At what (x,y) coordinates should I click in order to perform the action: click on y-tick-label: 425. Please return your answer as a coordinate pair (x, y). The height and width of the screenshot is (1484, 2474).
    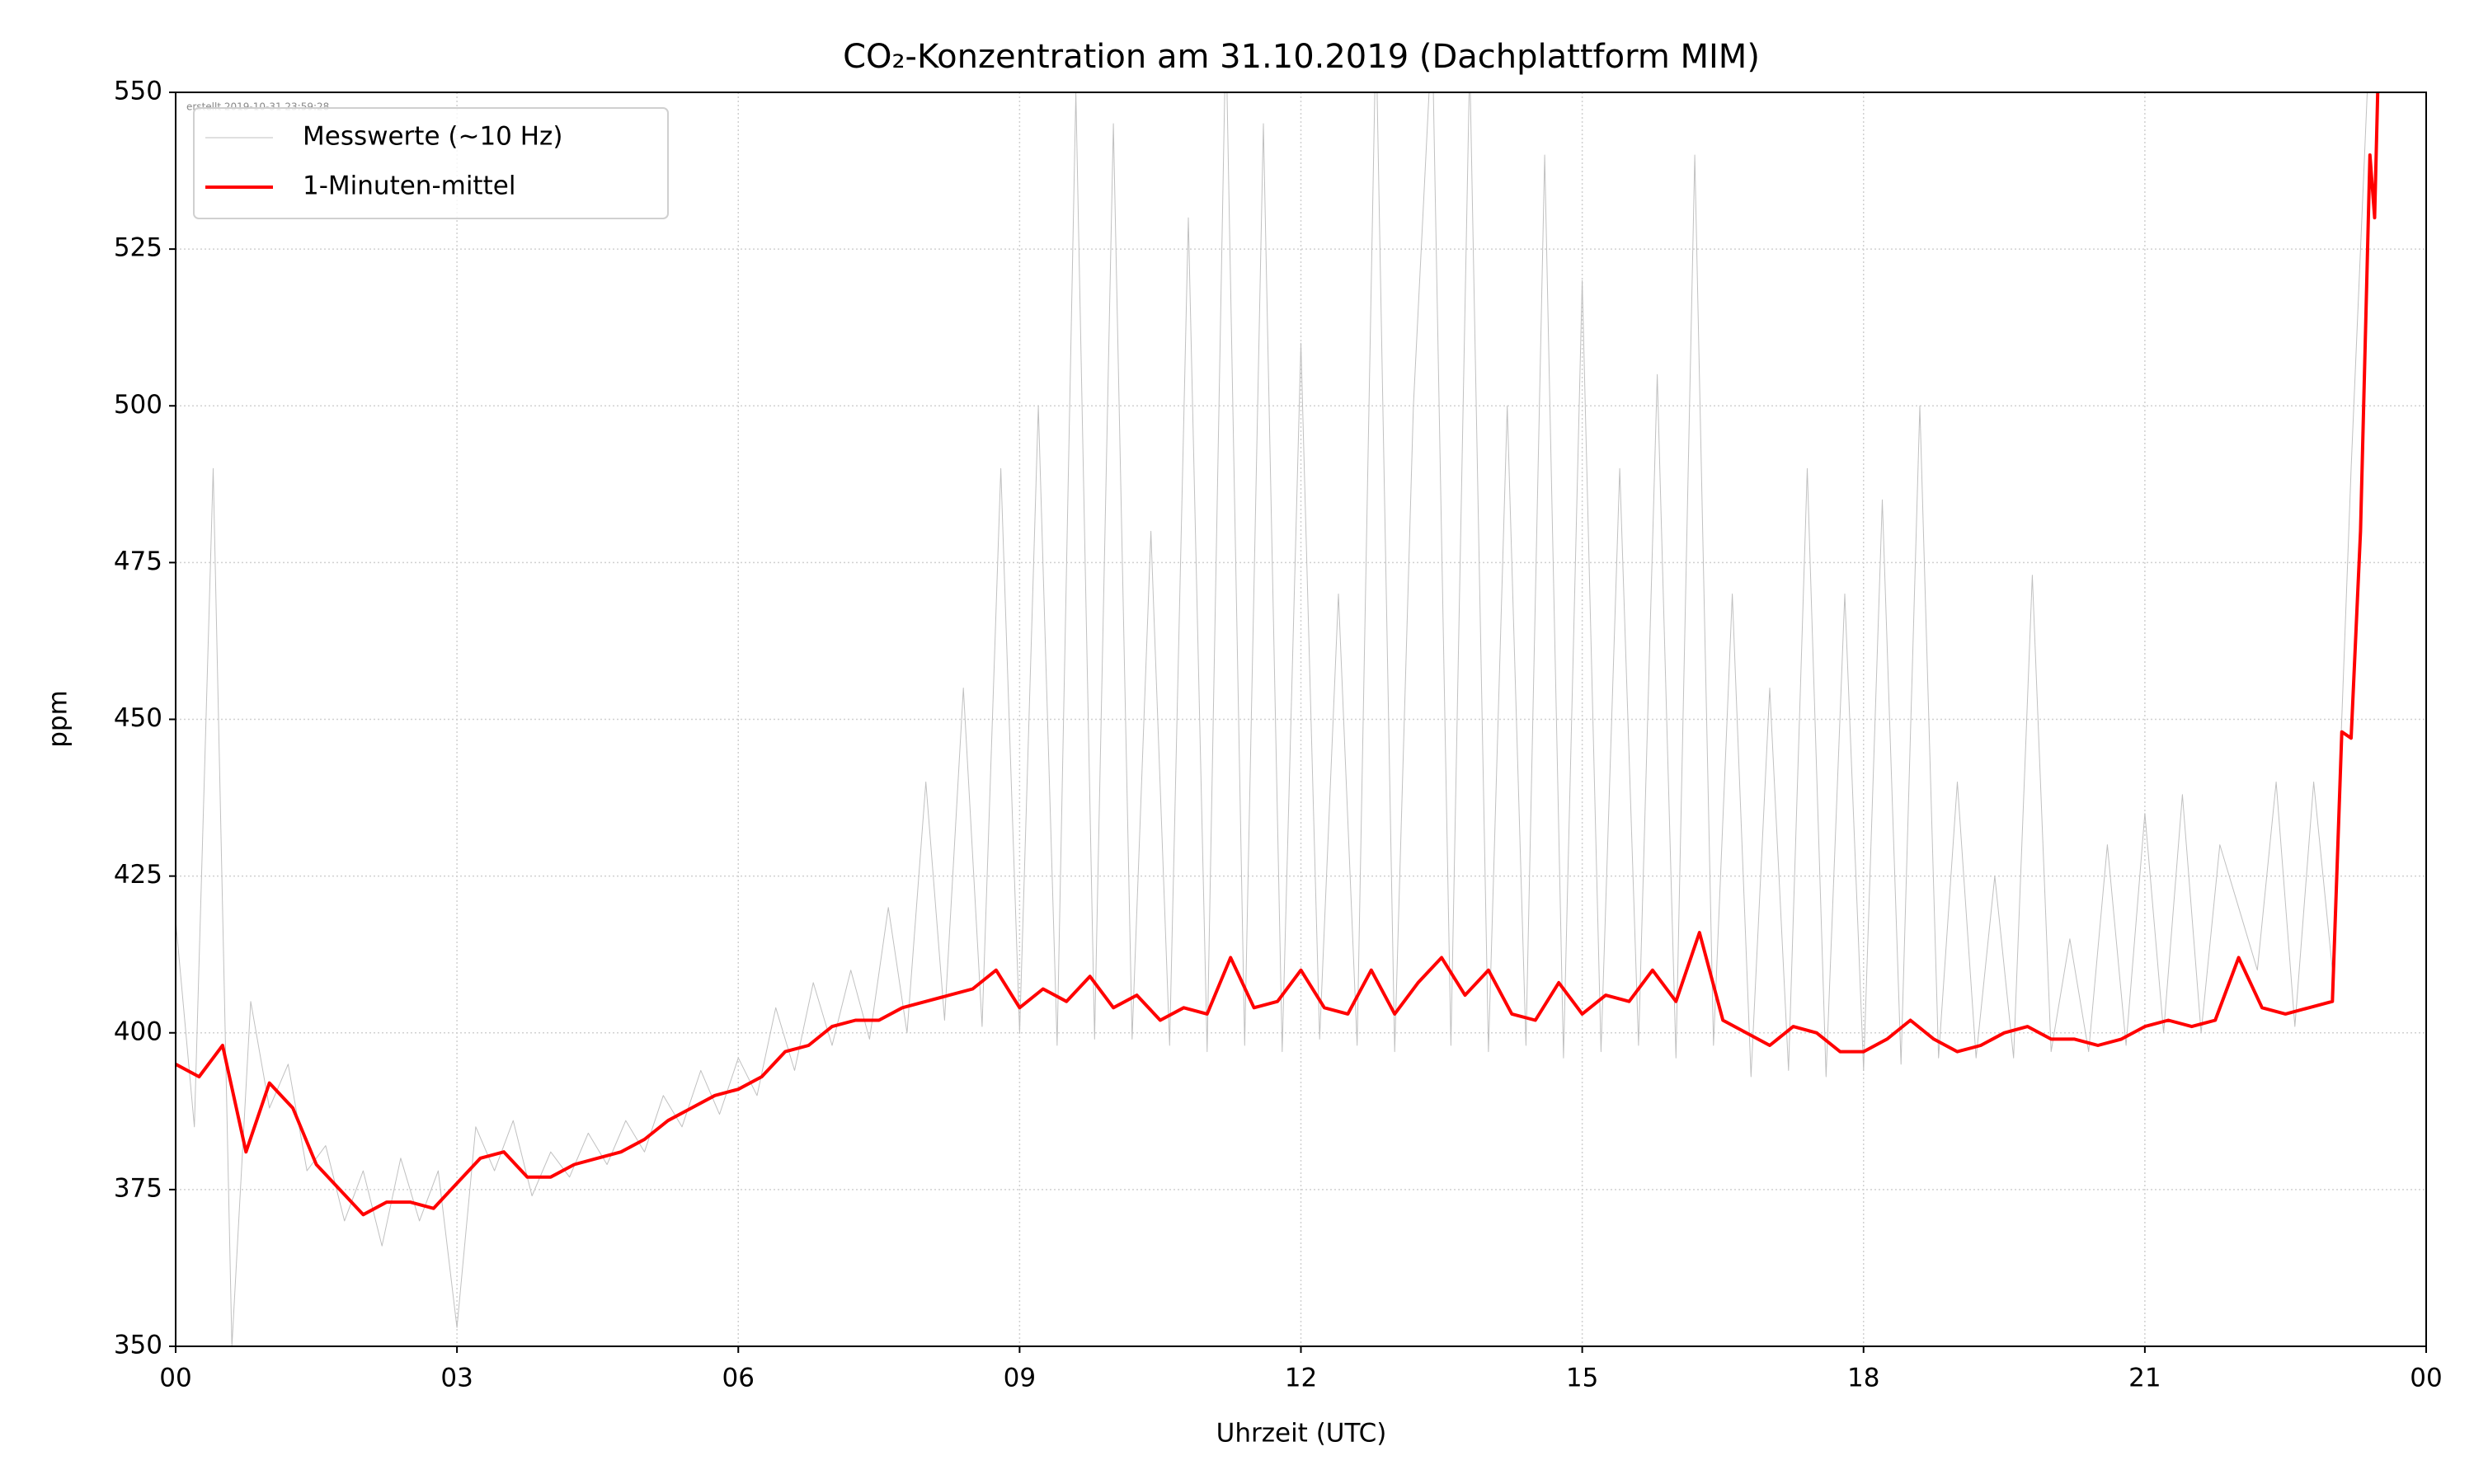
    Looking at the image, I should click on (138, 875).